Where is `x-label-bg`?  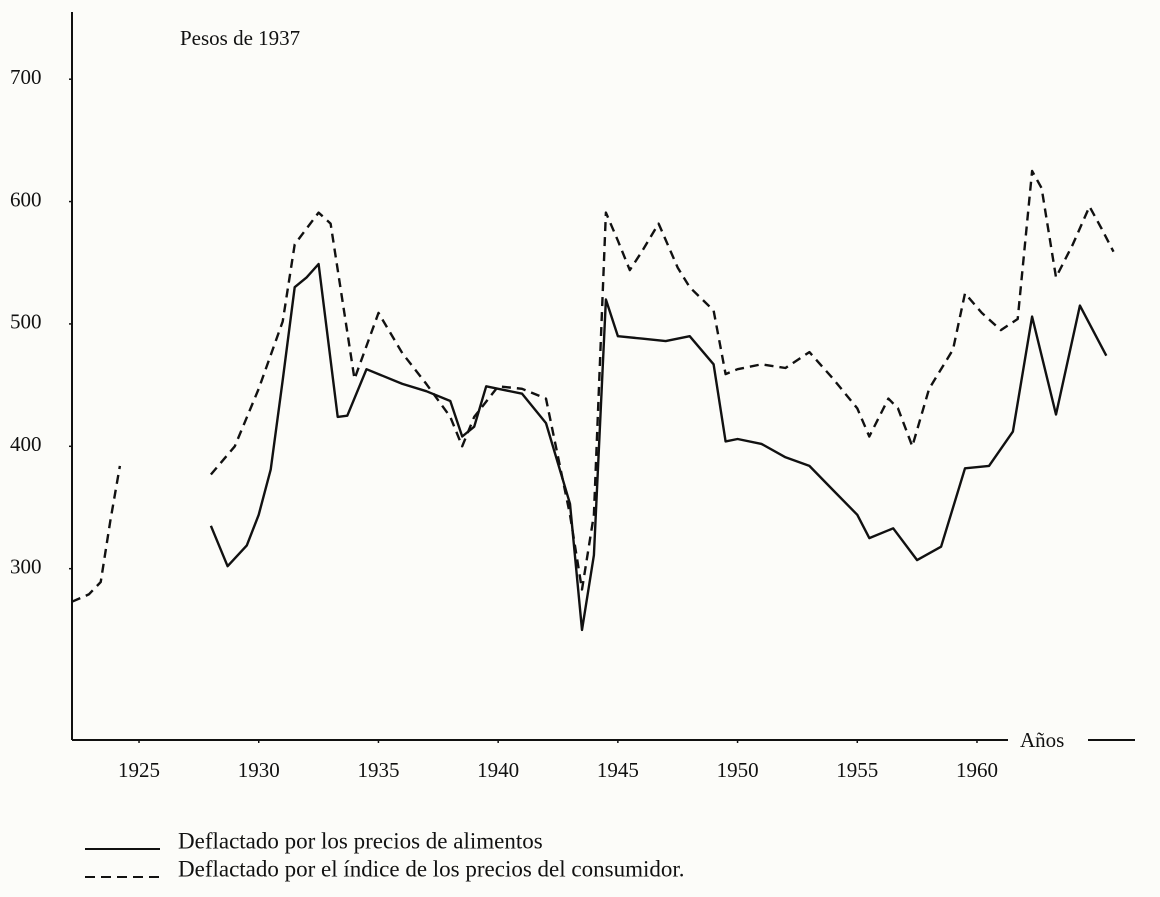
x-label-bg is located at coordinates (1048, 741).